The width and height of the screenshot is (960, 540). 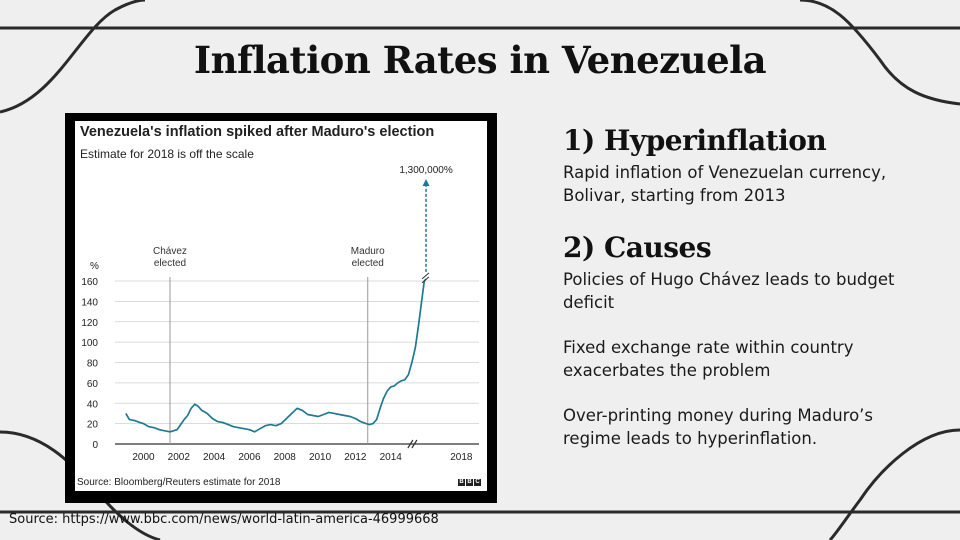 I want to click on y-tick-label: 120, so click(x=89, y=323).